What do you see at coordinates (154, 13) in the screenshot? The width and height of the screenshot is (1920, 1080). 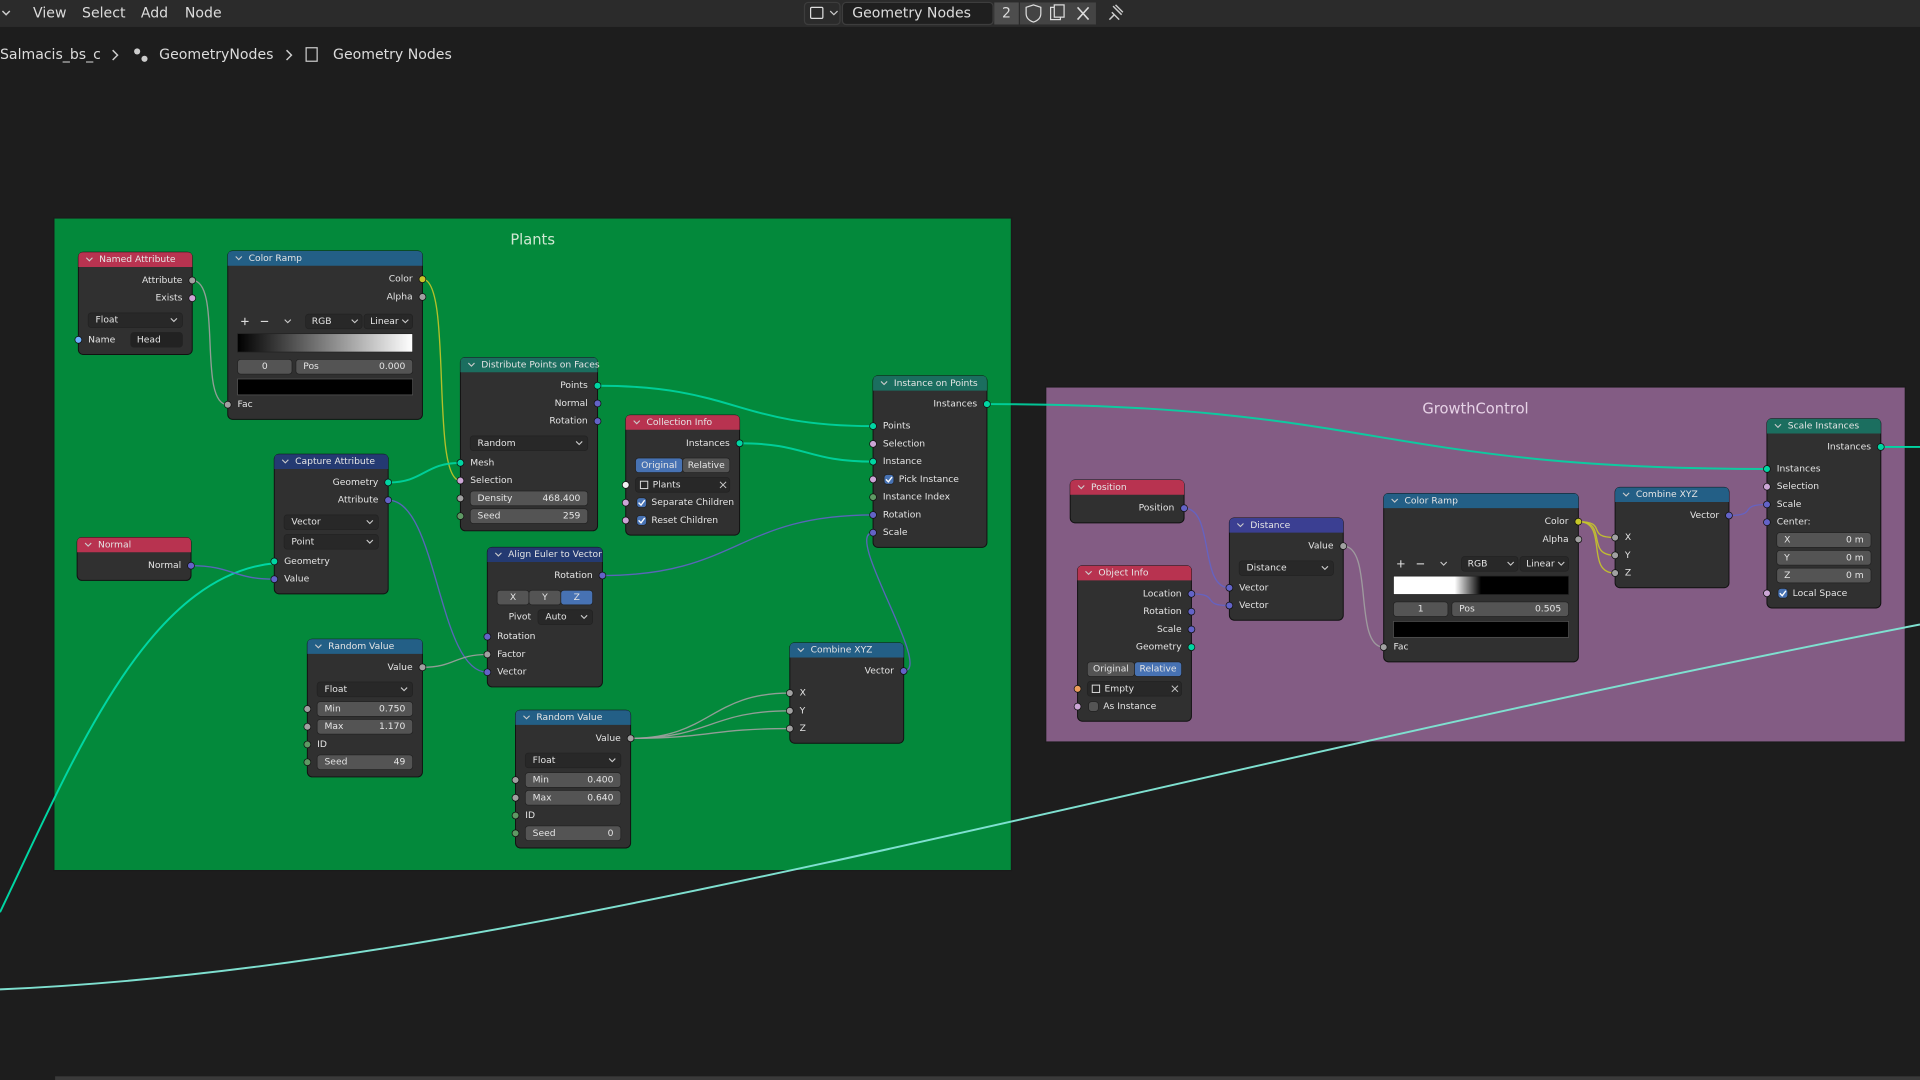 I see `menu-item: Add` at bounding box center [154, 13].